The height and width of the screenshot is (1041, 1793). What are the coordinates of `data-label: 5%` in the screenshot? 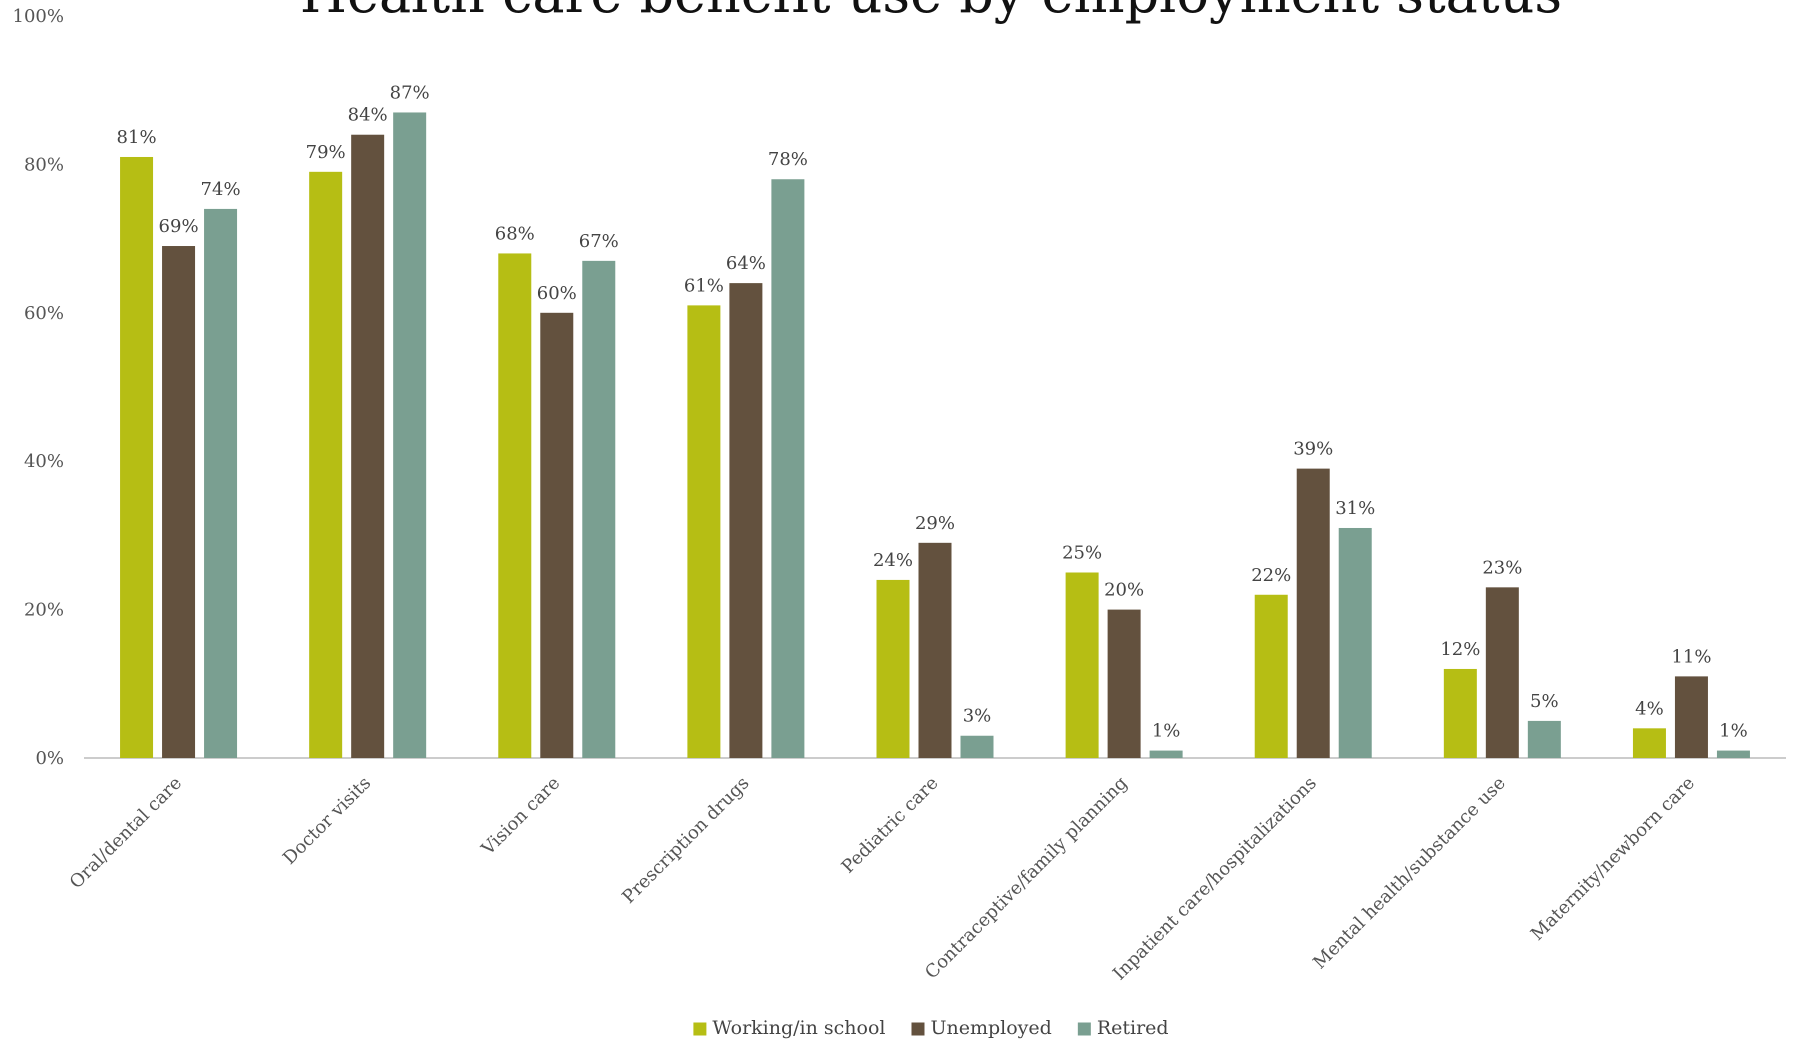 It's located at (1544, 701).